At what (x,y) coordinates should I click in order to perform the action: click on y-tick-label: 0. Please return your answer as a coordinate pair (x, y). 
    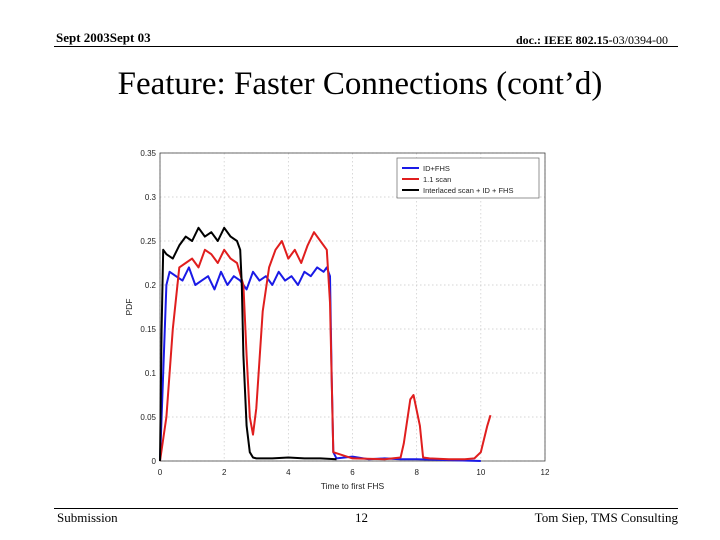
    Looking at the image, I should click on (154, 461).